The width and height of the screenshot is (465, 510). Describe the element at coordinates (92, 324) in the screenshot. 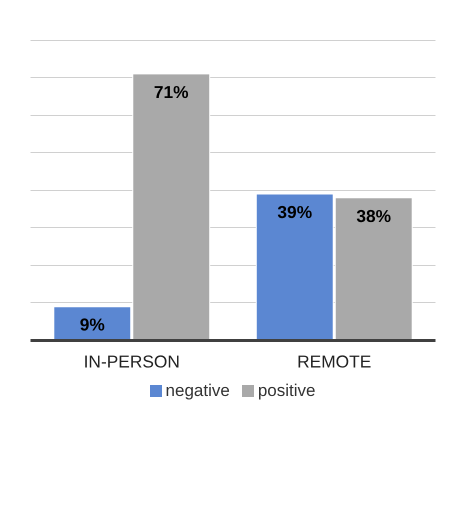

I see `data-label: 9%` at that location.